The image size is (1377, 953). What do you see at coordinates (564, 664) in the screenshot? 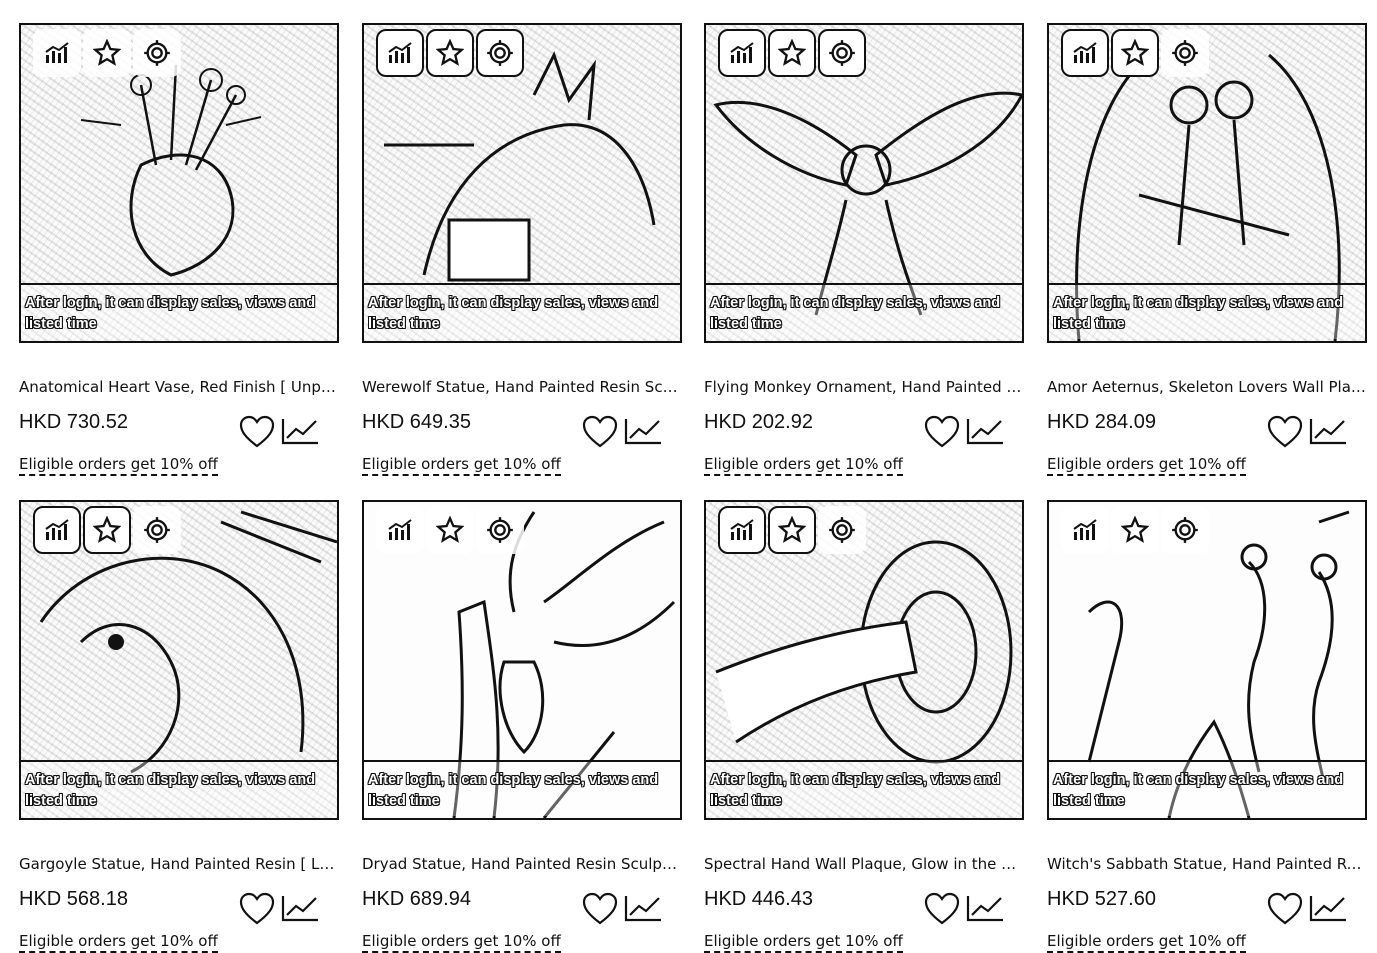
I see `dryad-illustration` at bounding box center [564, 664].